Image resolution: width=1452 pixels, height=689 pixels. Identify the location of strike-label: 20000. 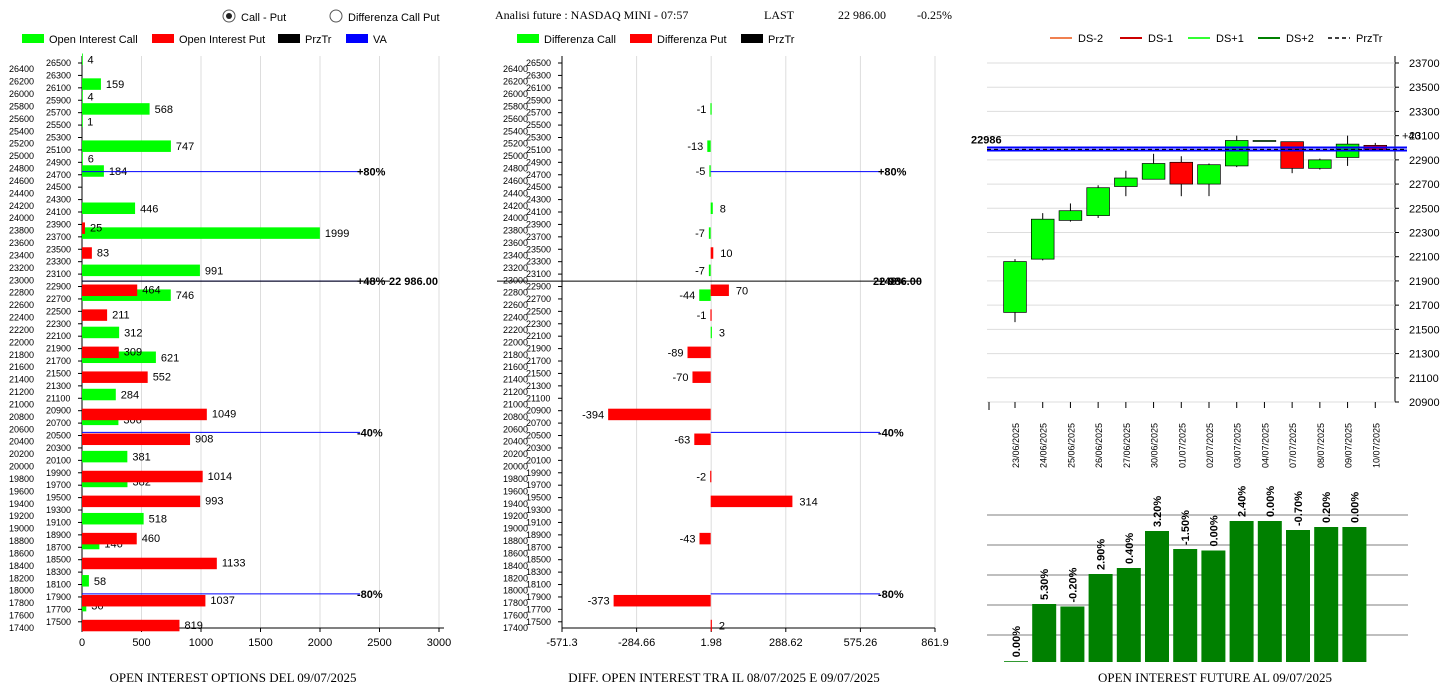
(515, 467).